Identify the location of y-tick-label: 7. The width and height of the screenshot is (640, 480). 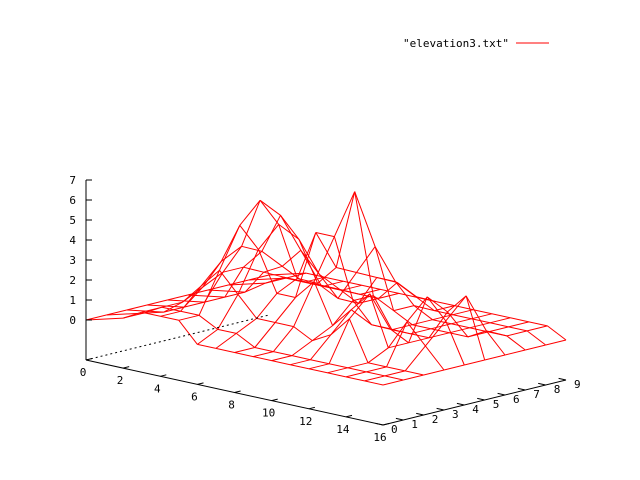
(536, 394).